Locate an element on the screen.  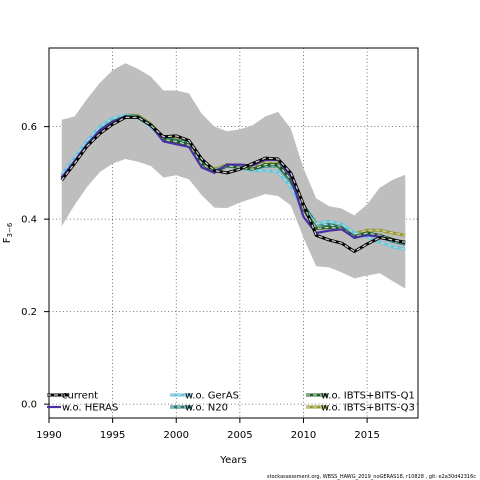
x-tick-label: 2015 is located at coordinates (366, 435).